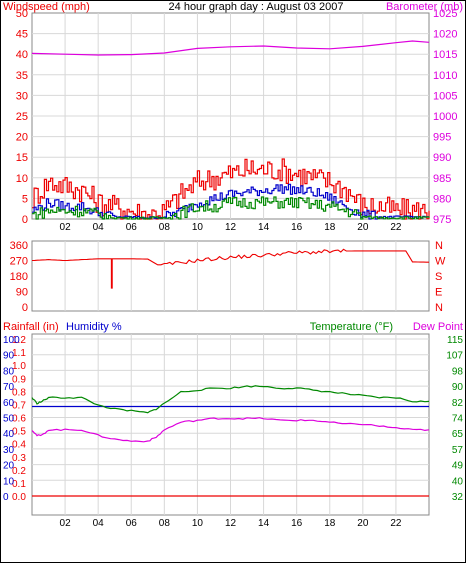 The width and height of the screenshot is (466, 563). I want to click on windspeed-axis-label: Windspeed (mph), so click(46, 7).